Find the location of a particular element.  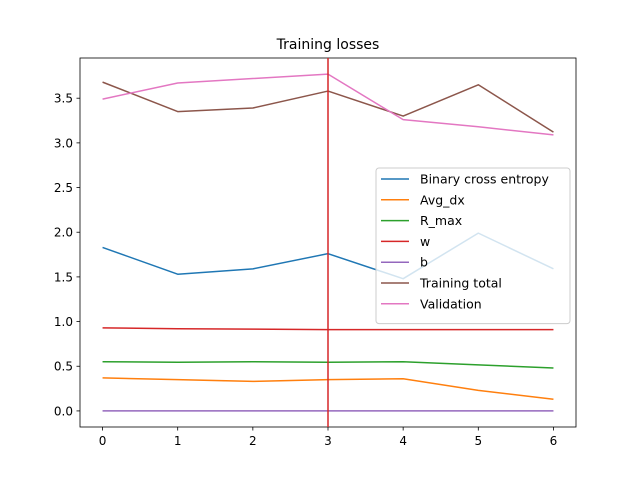

x-tick-label: 3 is located at coordinates (328, 441).